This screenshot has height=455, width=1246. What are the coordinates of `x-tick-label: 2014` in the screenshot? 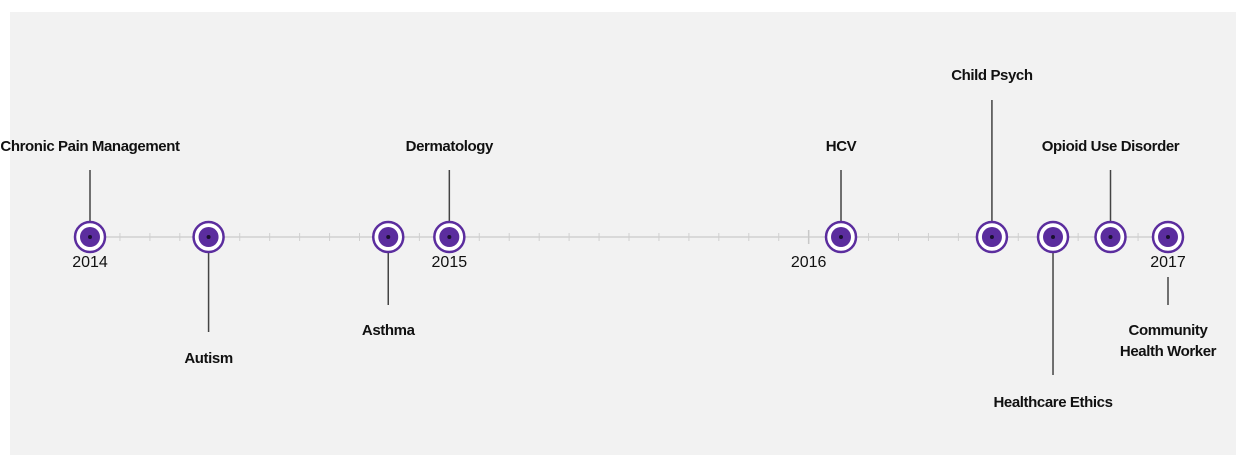 It's located at (90, 262).